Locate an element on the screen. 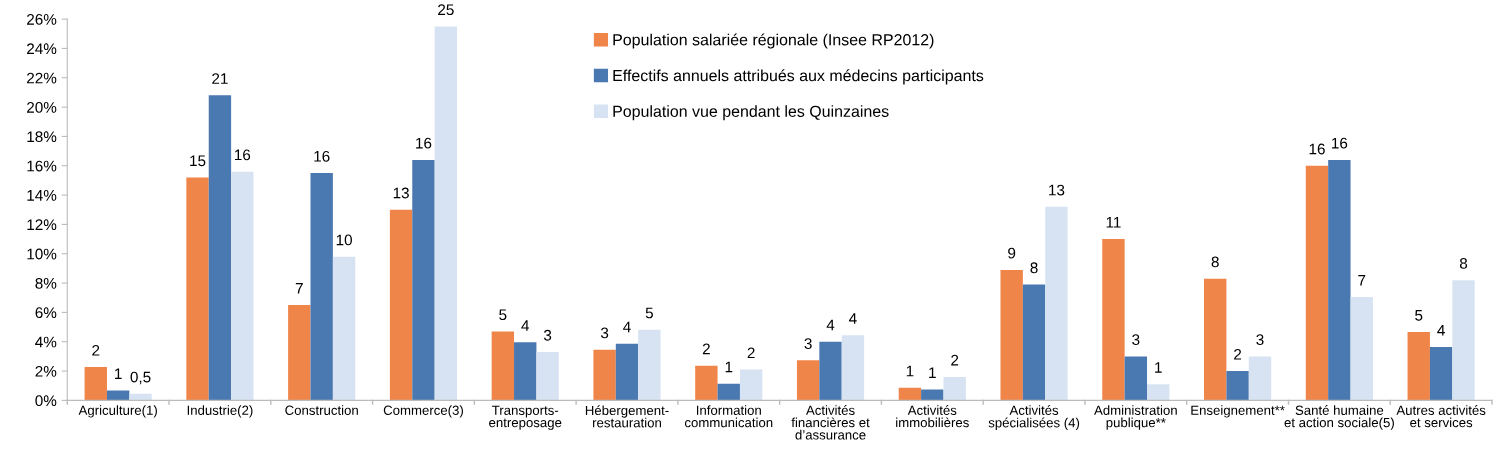  x-tick-label: Transports- entreposage is located at coordinates (525, 417).